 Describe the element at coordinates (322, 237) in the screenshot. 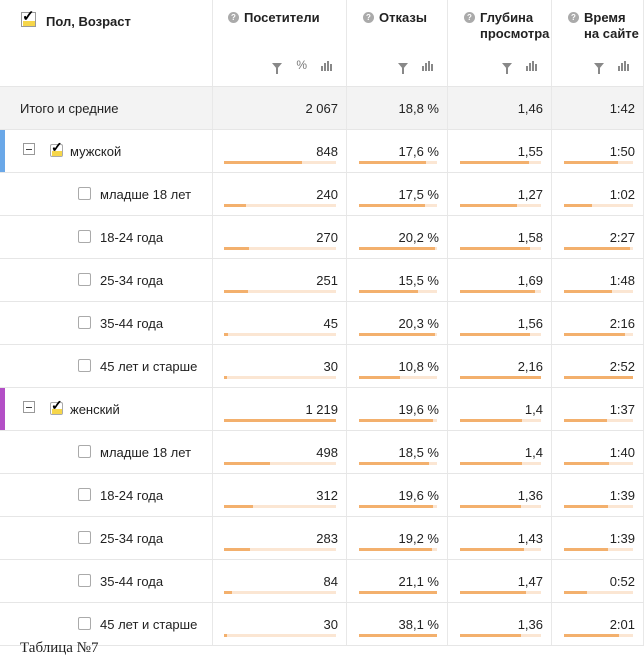

I see `table-row: 18-24 года 270 20,2 % 1,58 2:27` at that location.